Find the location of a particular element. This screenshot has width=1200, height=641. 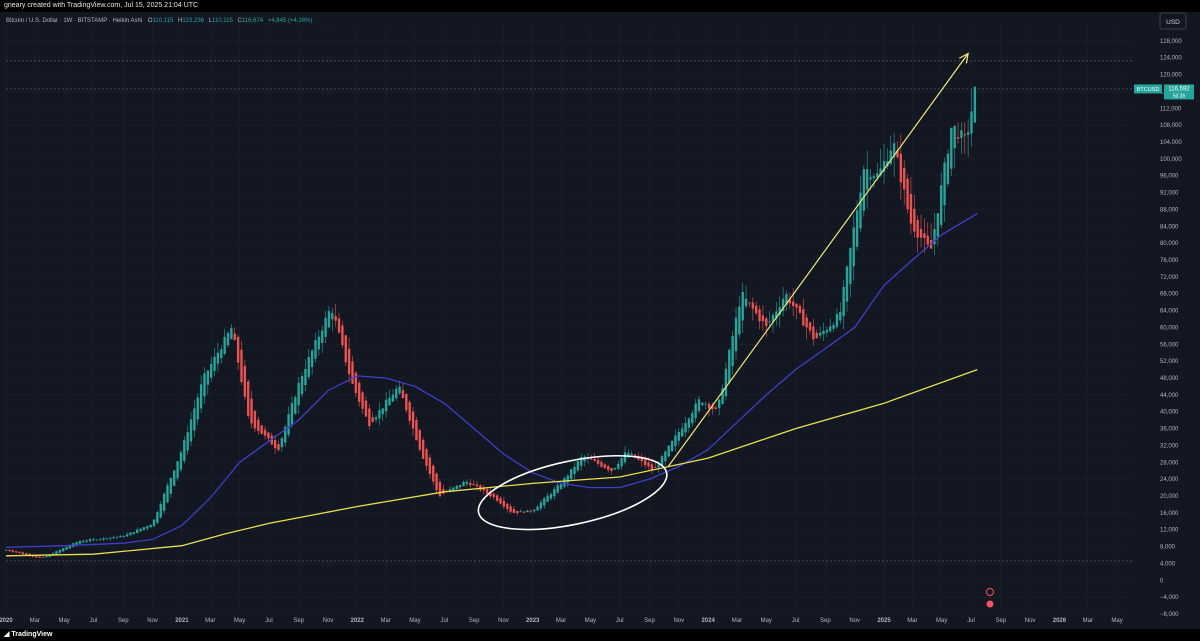

legend-low: 110,115 is located at coordinates (222, 21).